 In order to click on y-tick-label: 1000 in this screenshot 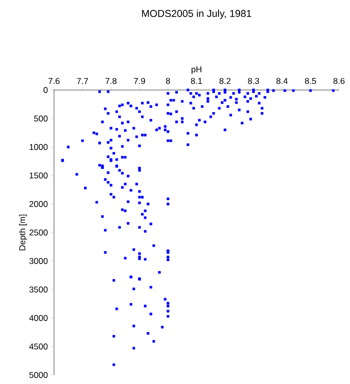, I will do `click(39, 147)`.